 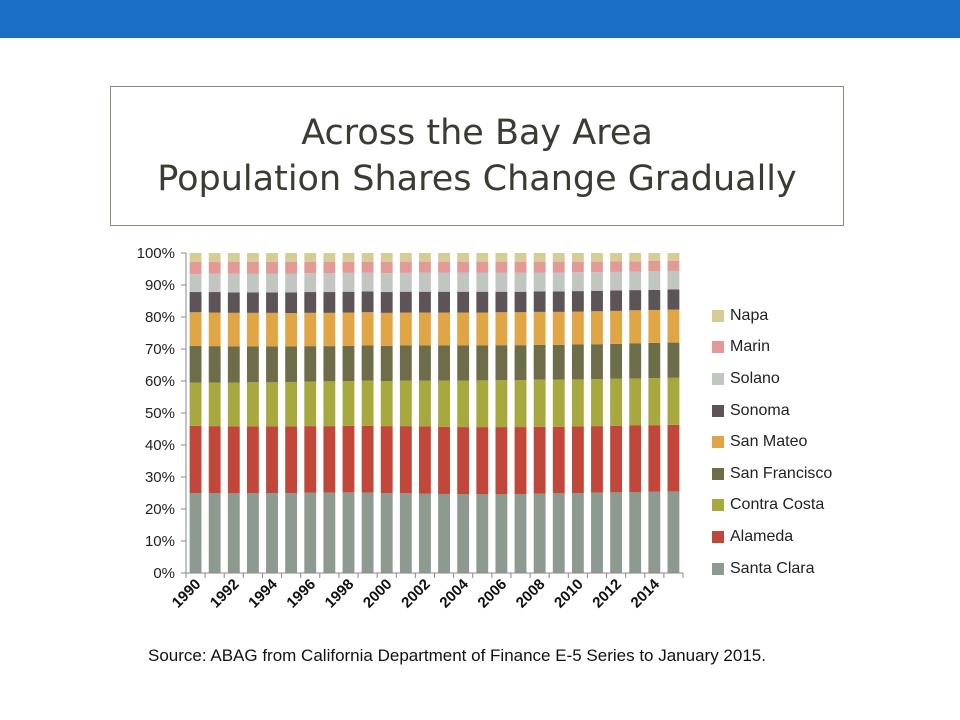 What do you see at coordinates (367, 363) in the screenshot?
I see `bar-san-francisco-1999` at bounding box center [367, 363].